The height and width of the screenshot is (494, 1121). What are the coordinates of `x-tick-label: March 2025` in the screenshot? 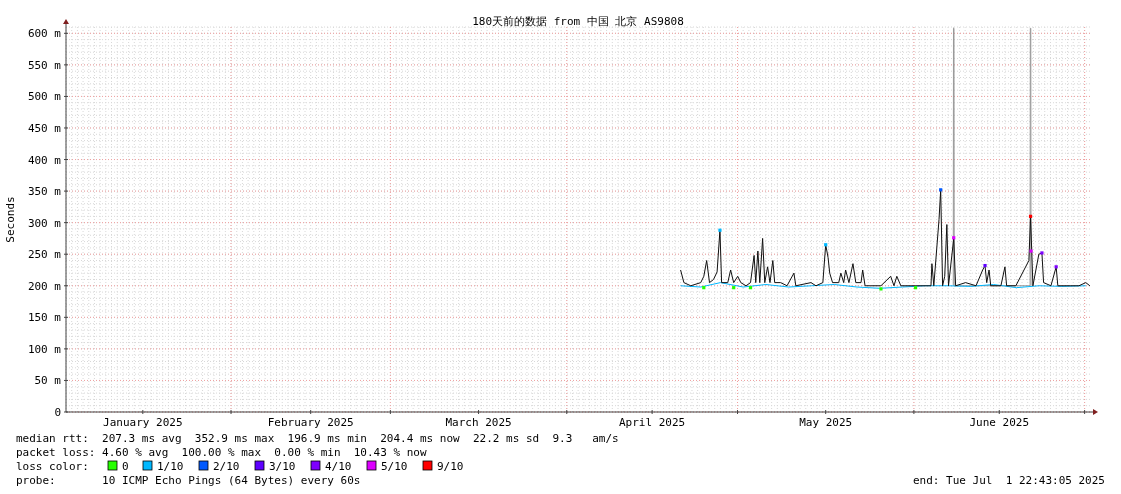 It's located at (478, 422).